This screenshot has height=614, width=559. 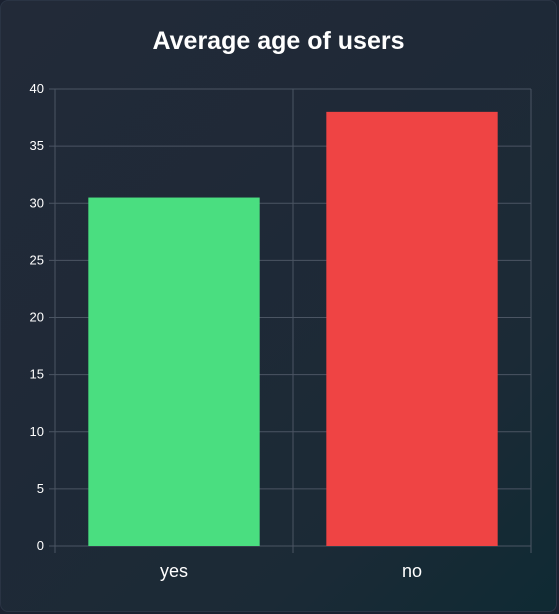 What do you see at coordinates (40, 545) in the screenshot?
I see `y-tick-label: 0` at bounding box center [40, 545].